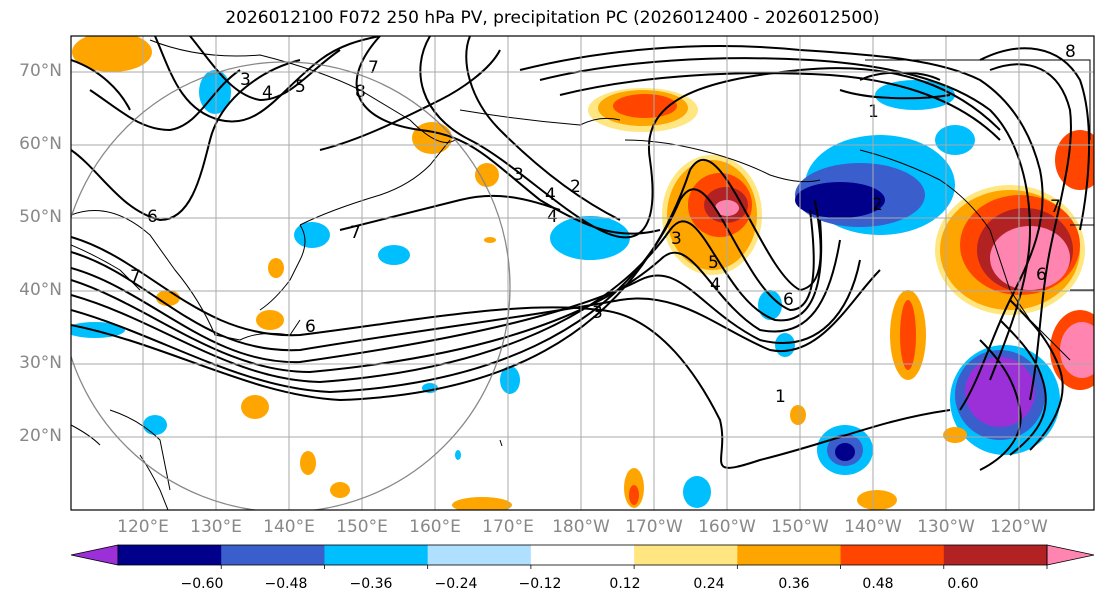 The image size is (1105, 604). Describe the element at coordinates (202, 584) in the screenshot. I see `colorbar-tick-label: −0.60` at that location.